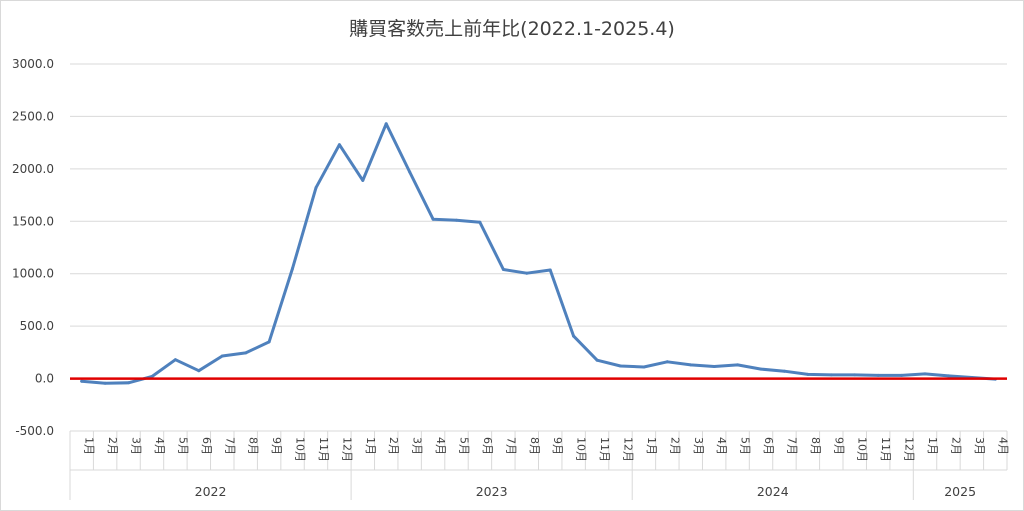  Describe the element at coordinates (773, 491) in the screenshot. I see `year-label: 2024` at that location.